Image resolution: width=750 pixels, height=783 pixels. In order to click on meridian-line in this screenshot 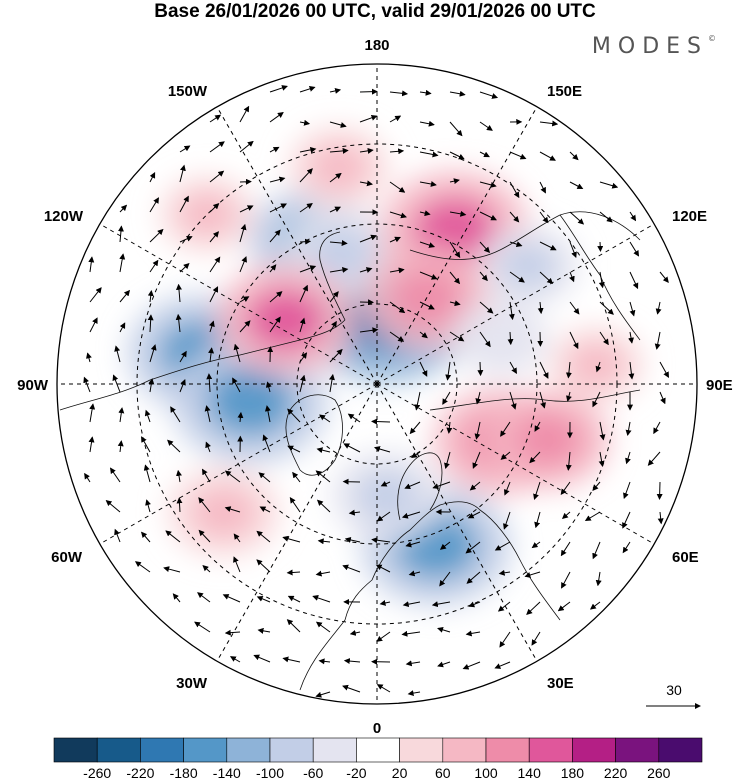, I will do `click(457, 245)`.